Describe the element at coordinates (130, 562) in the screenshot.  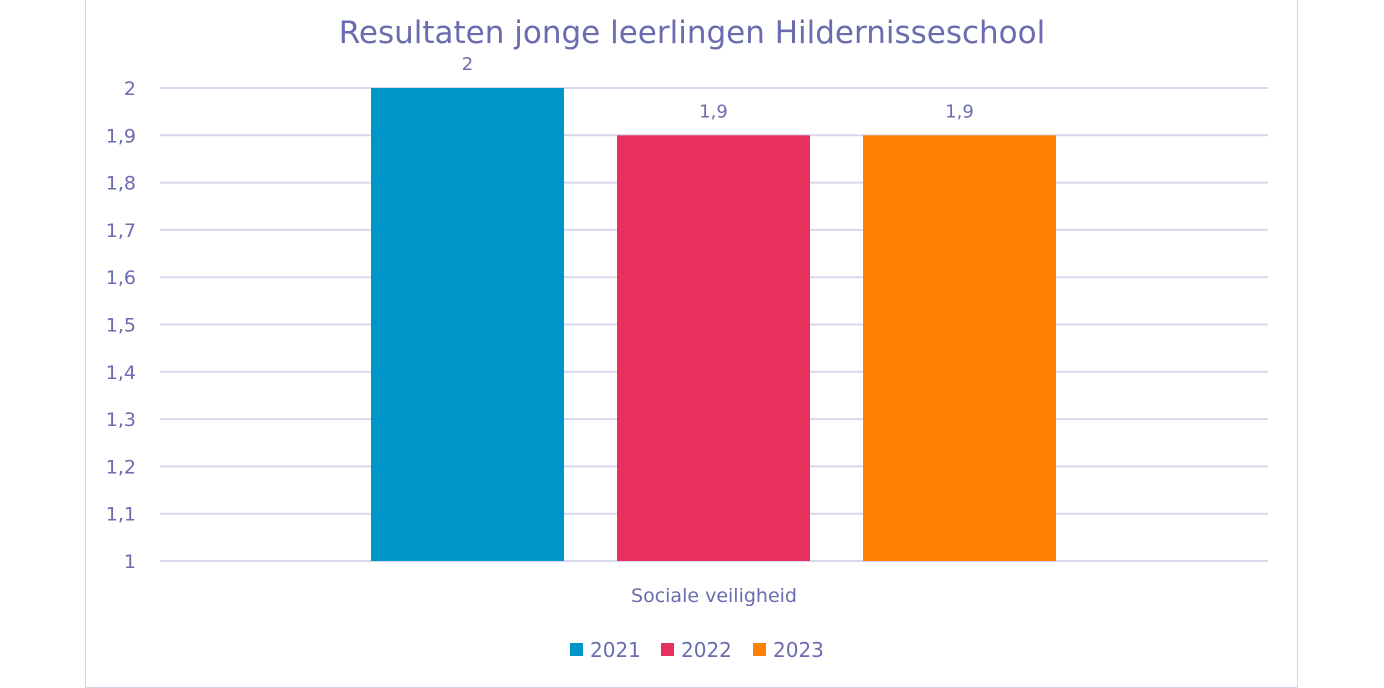
I see `y-tick-label: 1` at that location.